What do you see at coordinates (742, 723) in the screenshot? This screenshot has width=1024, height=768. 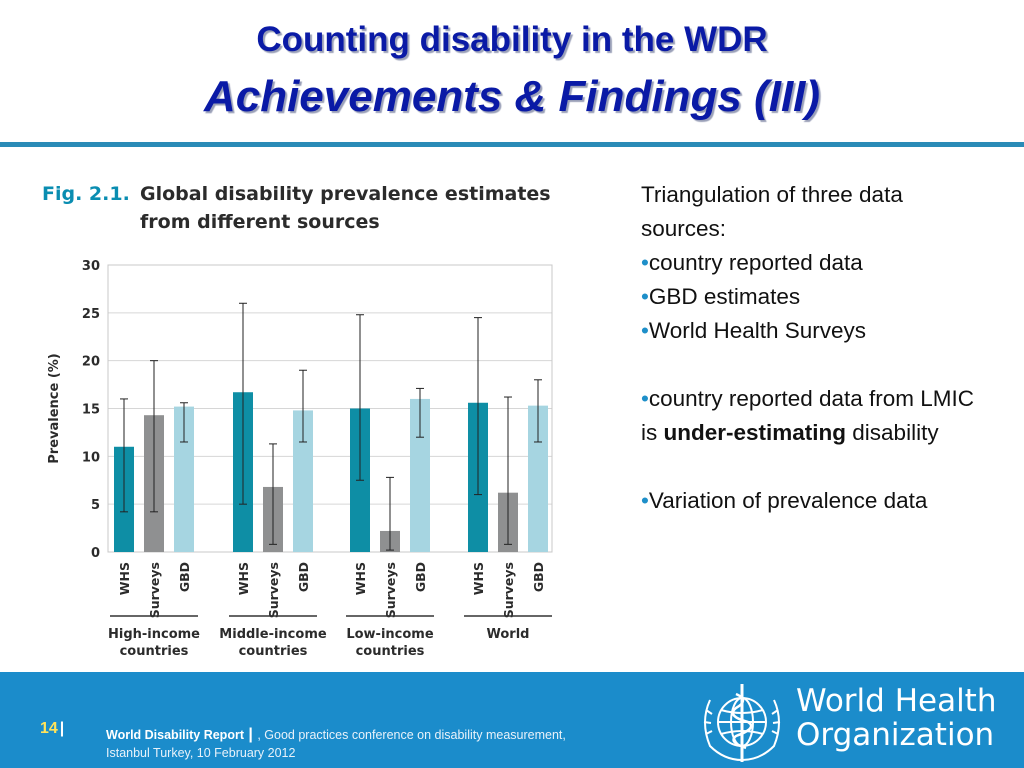 I see `who-emblem-icon` at bounding box center [742, 723].